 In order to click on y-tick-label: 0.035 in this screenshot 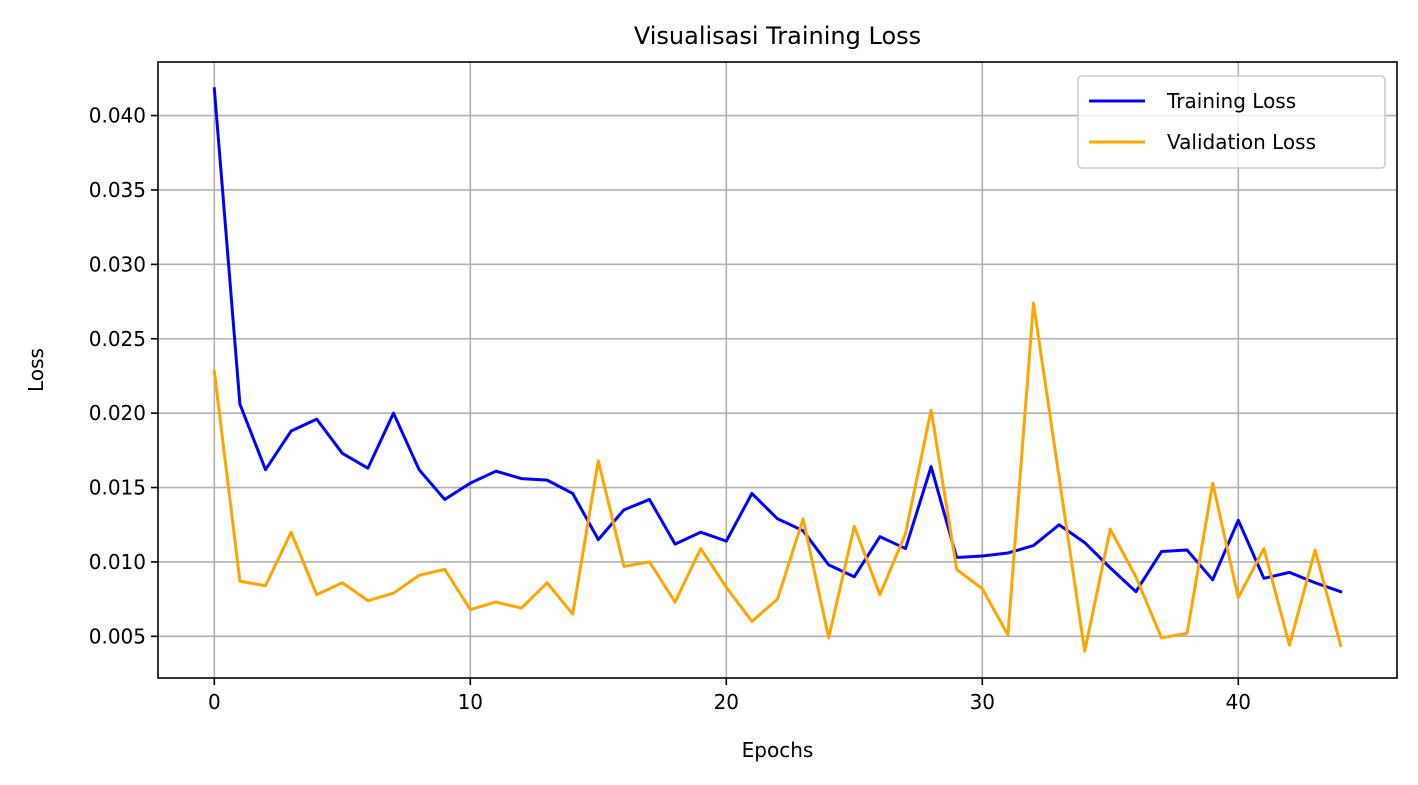, I will do `click(117, 190)`.